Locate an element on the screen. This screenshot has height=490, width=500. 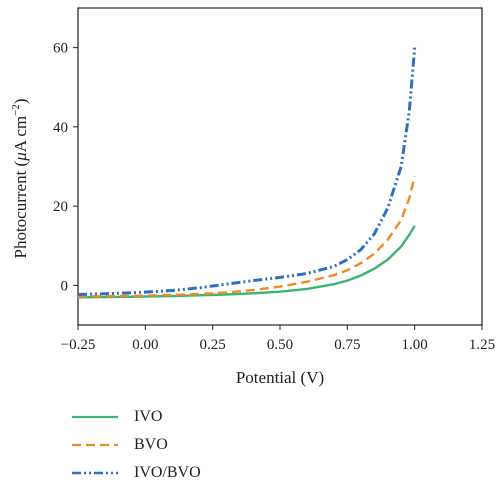
y-axis-title: Photocurrent (μA cm−2) is located at coordinates (20, 178).